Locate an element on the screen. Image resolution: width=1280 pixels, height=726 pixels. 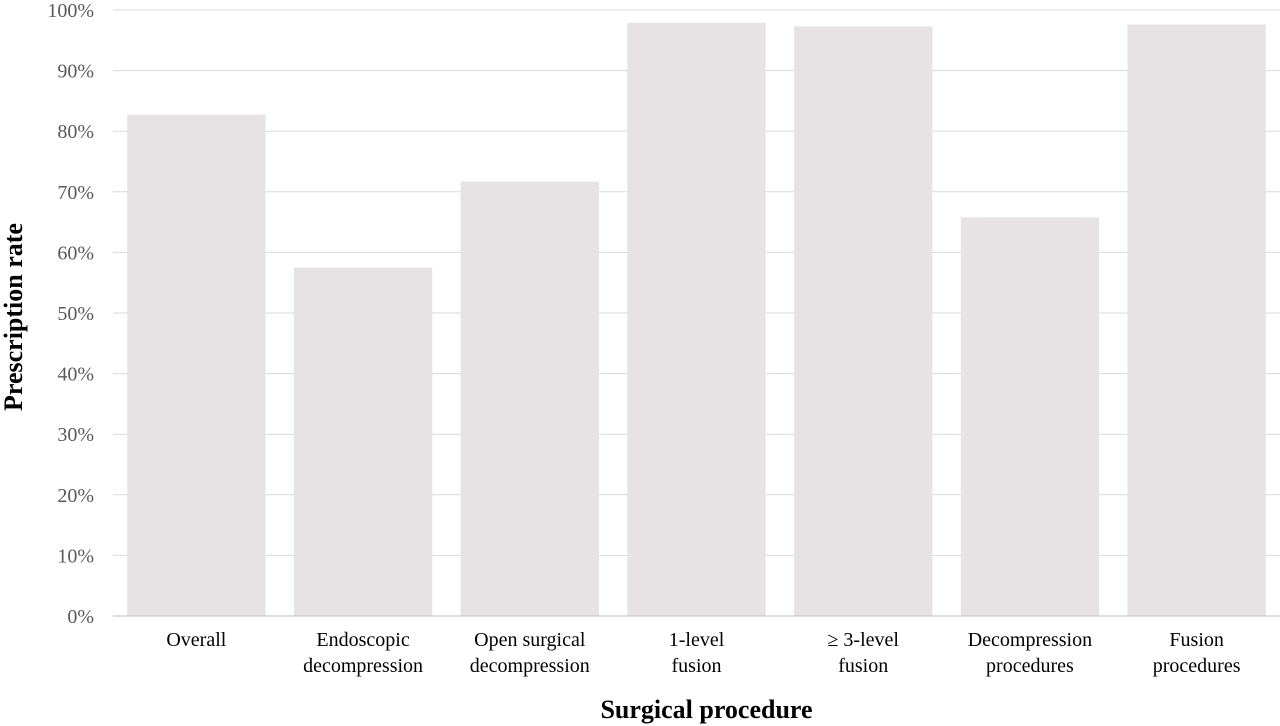
y-tick-label: 20% is located at coordinates (75, 496).